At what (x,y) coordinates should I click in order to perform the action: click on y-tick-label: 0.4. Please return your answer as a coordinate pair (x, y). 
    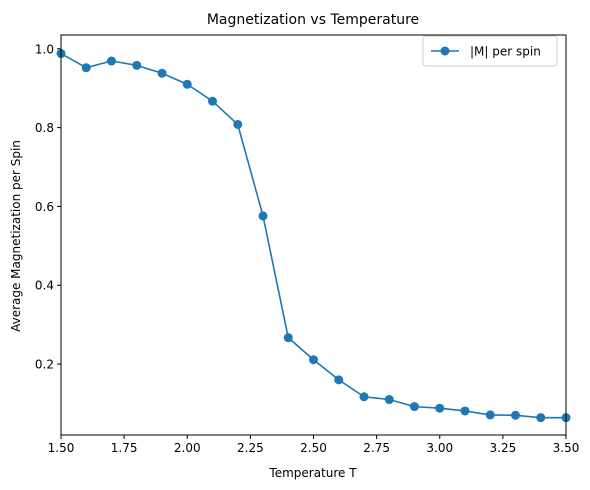
    Looking at the image, I should click on (44, 286).